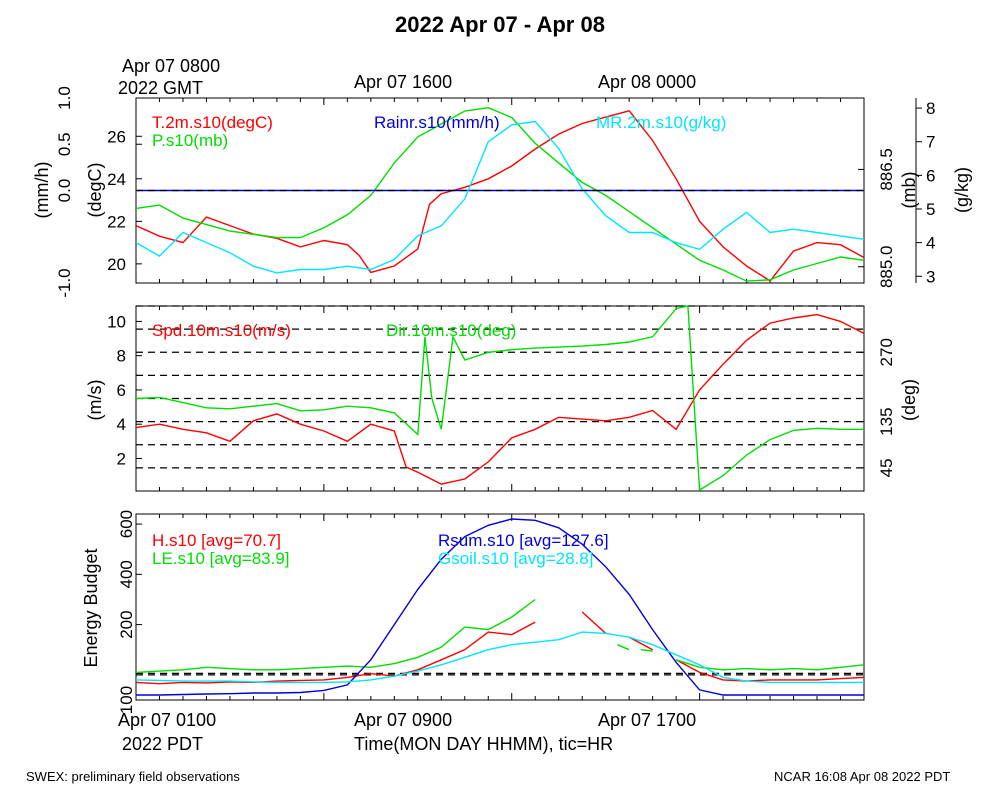 The height and width of the screenshot is (800, 1000). I want to click on middle-panel-legend-entry: Spd.10m.s10(m/s), so click(221, 330).